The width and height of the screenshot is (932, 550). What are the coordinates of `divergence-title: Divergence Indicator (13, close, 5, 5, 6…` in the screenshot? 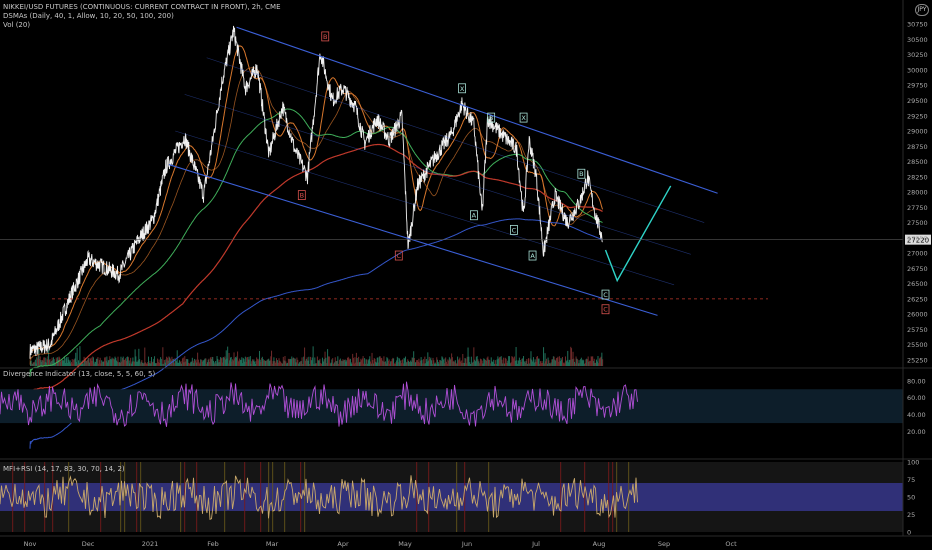 It's located at (79, 374).